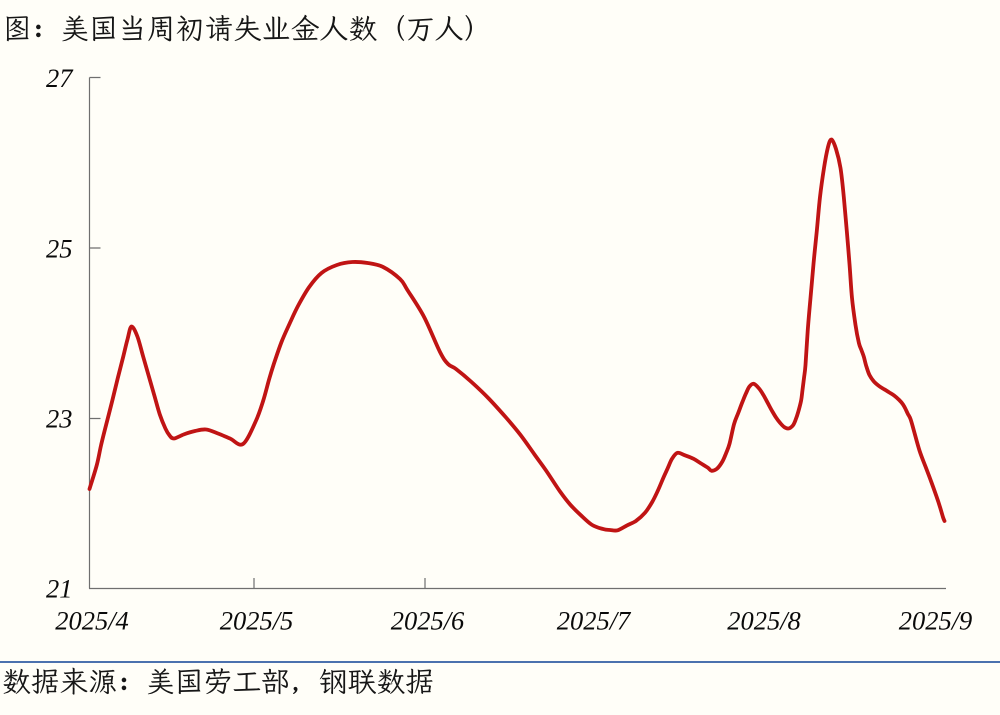 The height and width of the screenshot is (715, 1000). Describe the element at coordinates (764, 621) in the screenshot. I see `svg-text: 2025/8` at that location.